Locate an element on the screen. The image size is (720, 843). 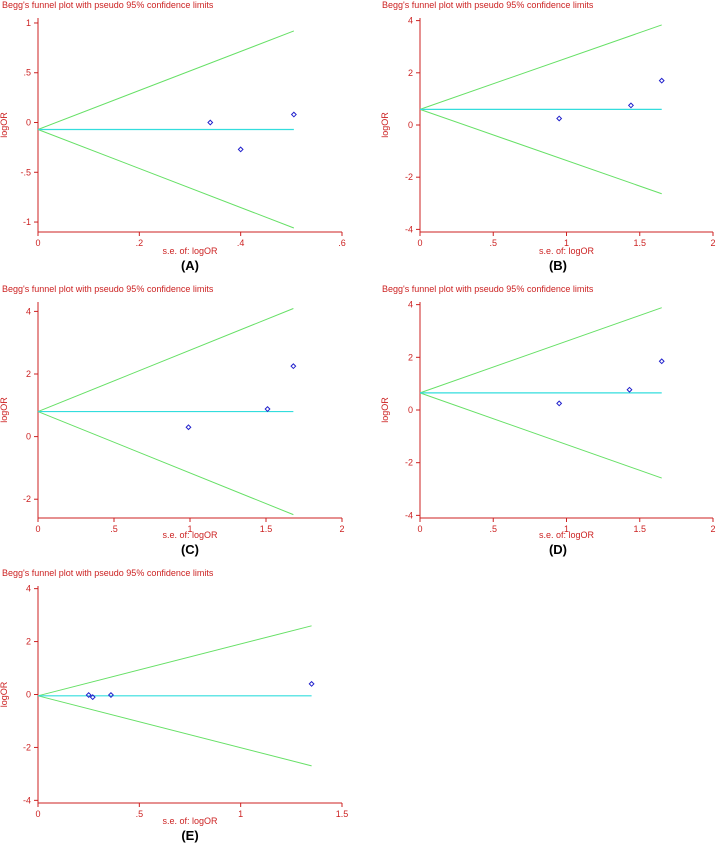
x-tick-label: .2 is located at coordinates (140, 243).